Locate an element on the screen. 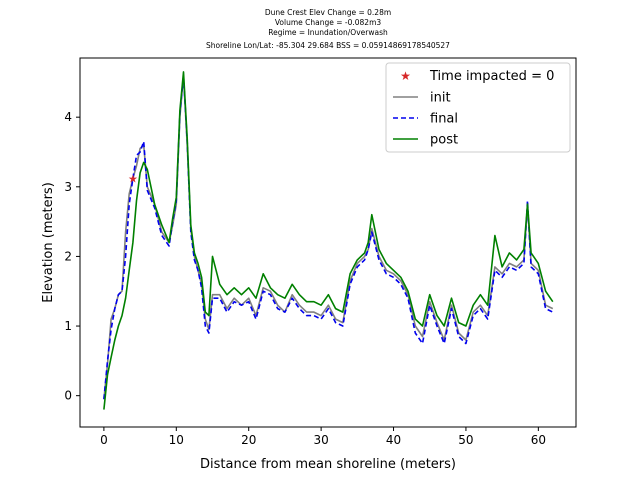 Image resolution: width=640 pixels, height=480 pixels. chart-title-line-1: Dune Crest Elev Change = 0.28m is located at coordinates (328, 12).